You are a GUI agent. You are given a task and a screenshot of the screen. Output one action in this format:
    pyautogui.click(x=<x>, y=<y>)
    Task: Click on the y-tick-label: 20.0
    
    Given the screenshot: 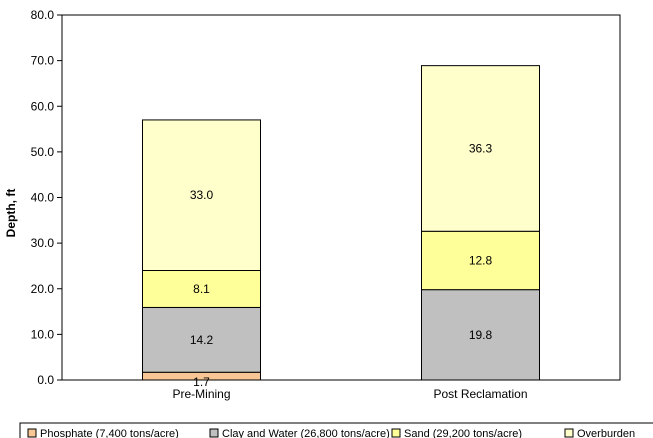 What is the action you would take?
    pyautogui.click(x=43, y=289)
    